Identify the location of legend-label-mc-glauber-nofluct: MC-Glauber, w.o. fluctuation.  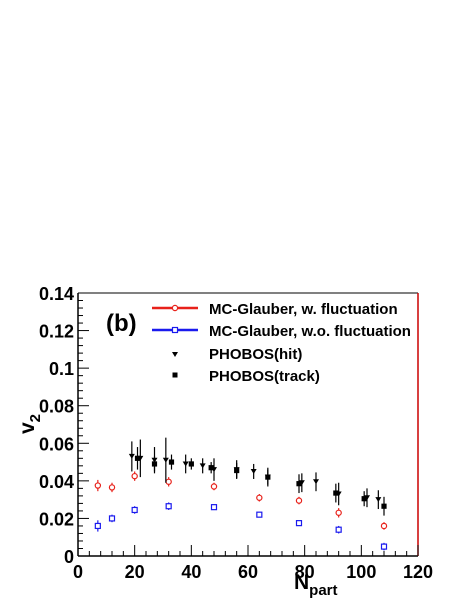
(310, 331).